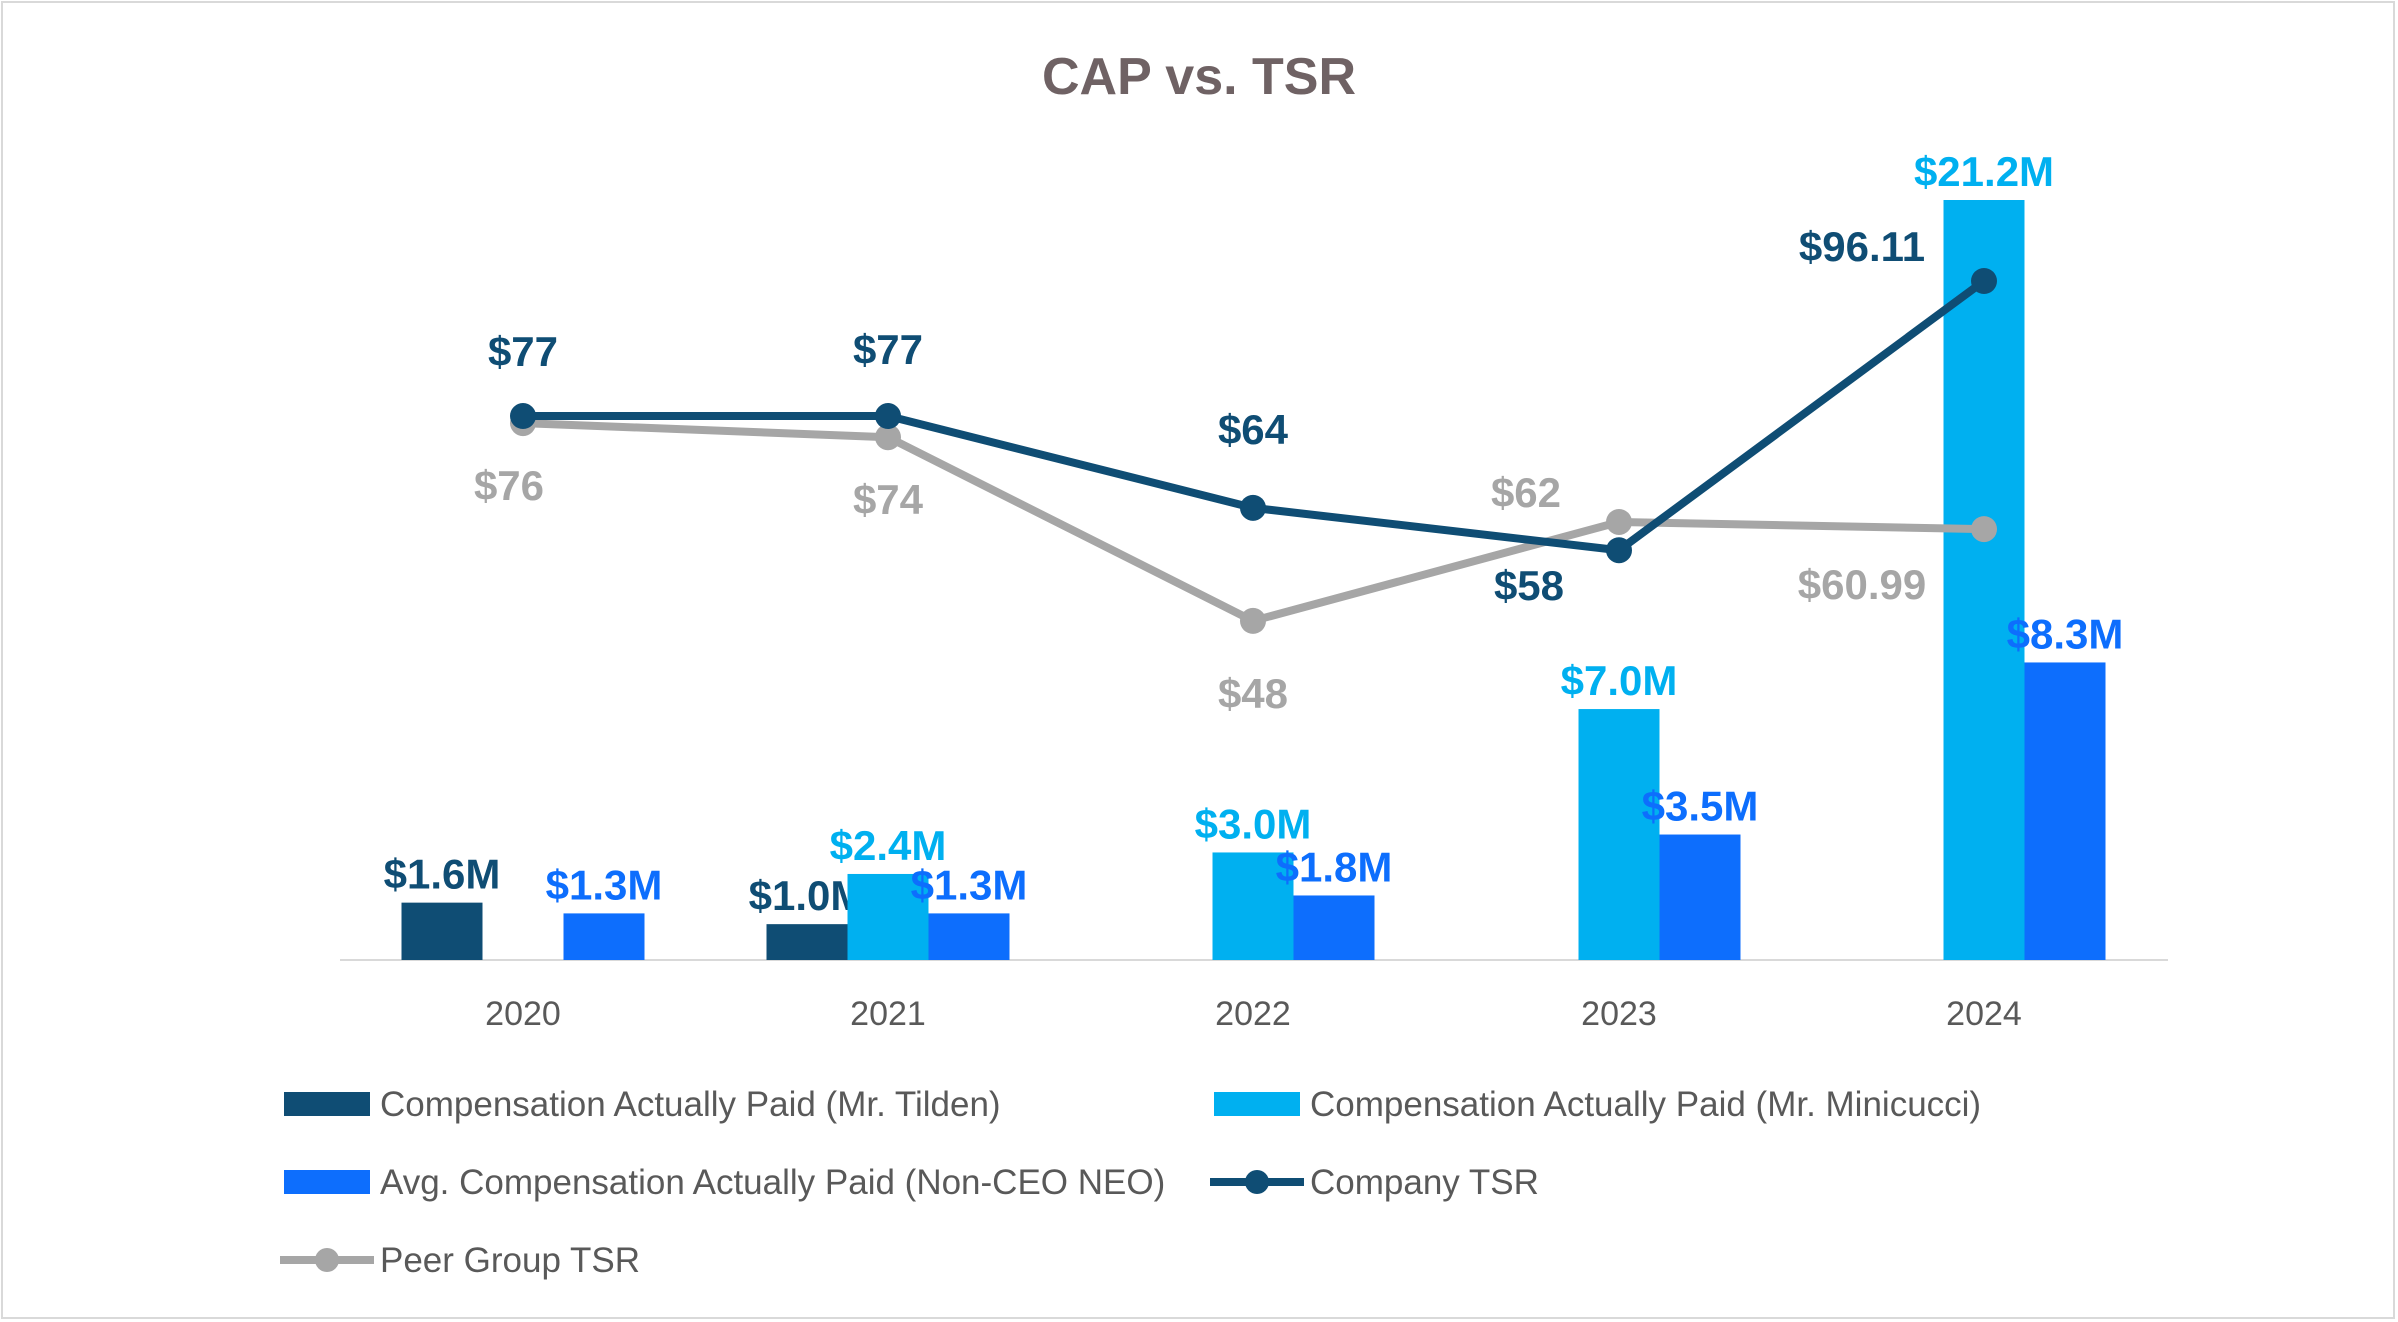  Describe the element at coordinates (1199, 77) in the screenshot. I see `chart-title: CAP vs. TSR` at that location.